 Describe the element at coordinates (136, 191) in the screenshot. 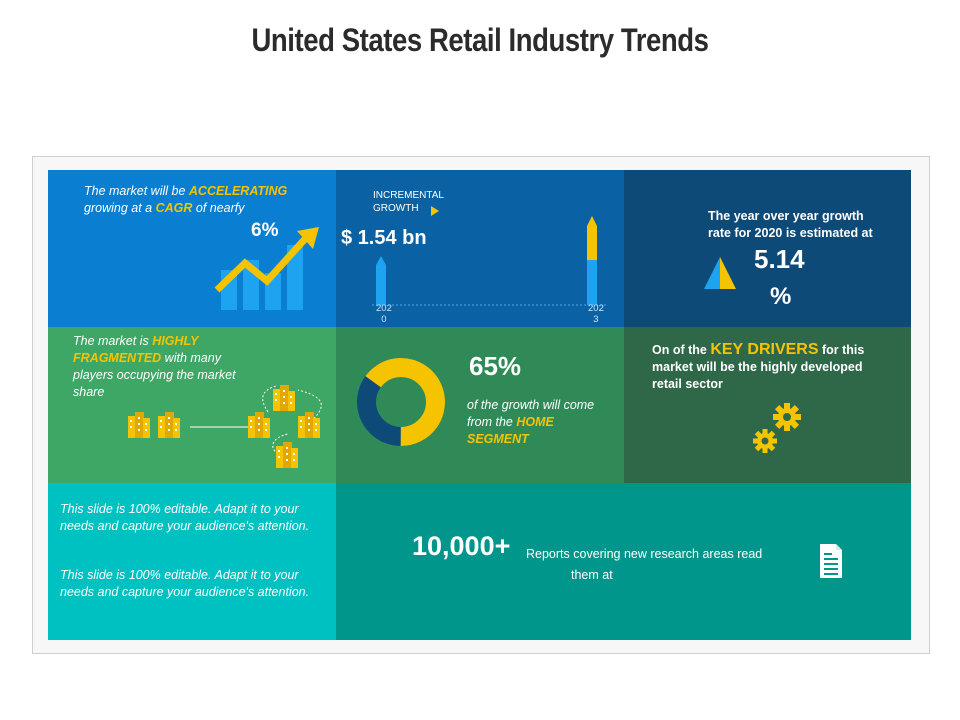

I see `cagr-text-part: The market will be` at that location.